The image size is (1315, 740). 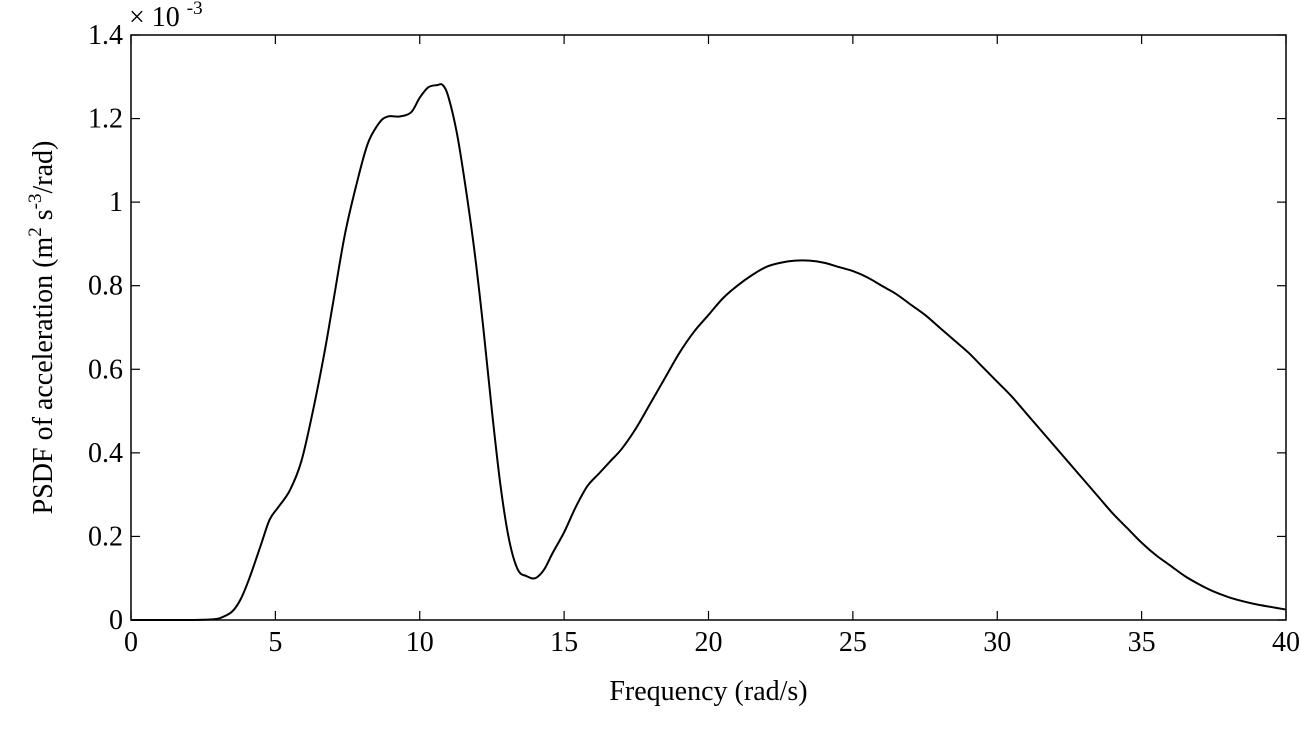 I want to click on y-axis-tick-labels: 0 0.2 0.4 0.6 0.8 1 1.2 1.4, so click(x=105, y=328).